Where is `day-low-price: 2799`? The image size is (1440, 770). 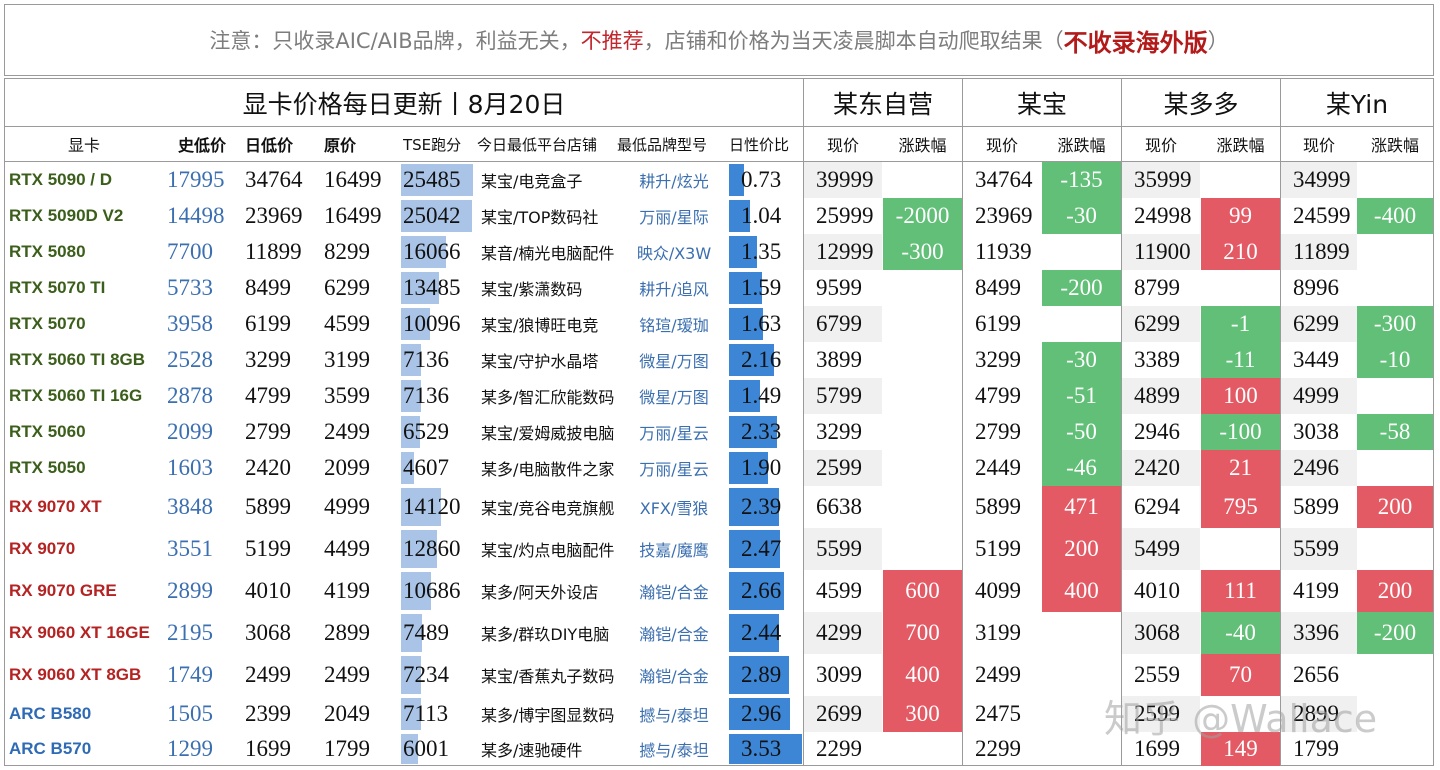 day-low-price: 2799 is located at coordinates (268, 431).